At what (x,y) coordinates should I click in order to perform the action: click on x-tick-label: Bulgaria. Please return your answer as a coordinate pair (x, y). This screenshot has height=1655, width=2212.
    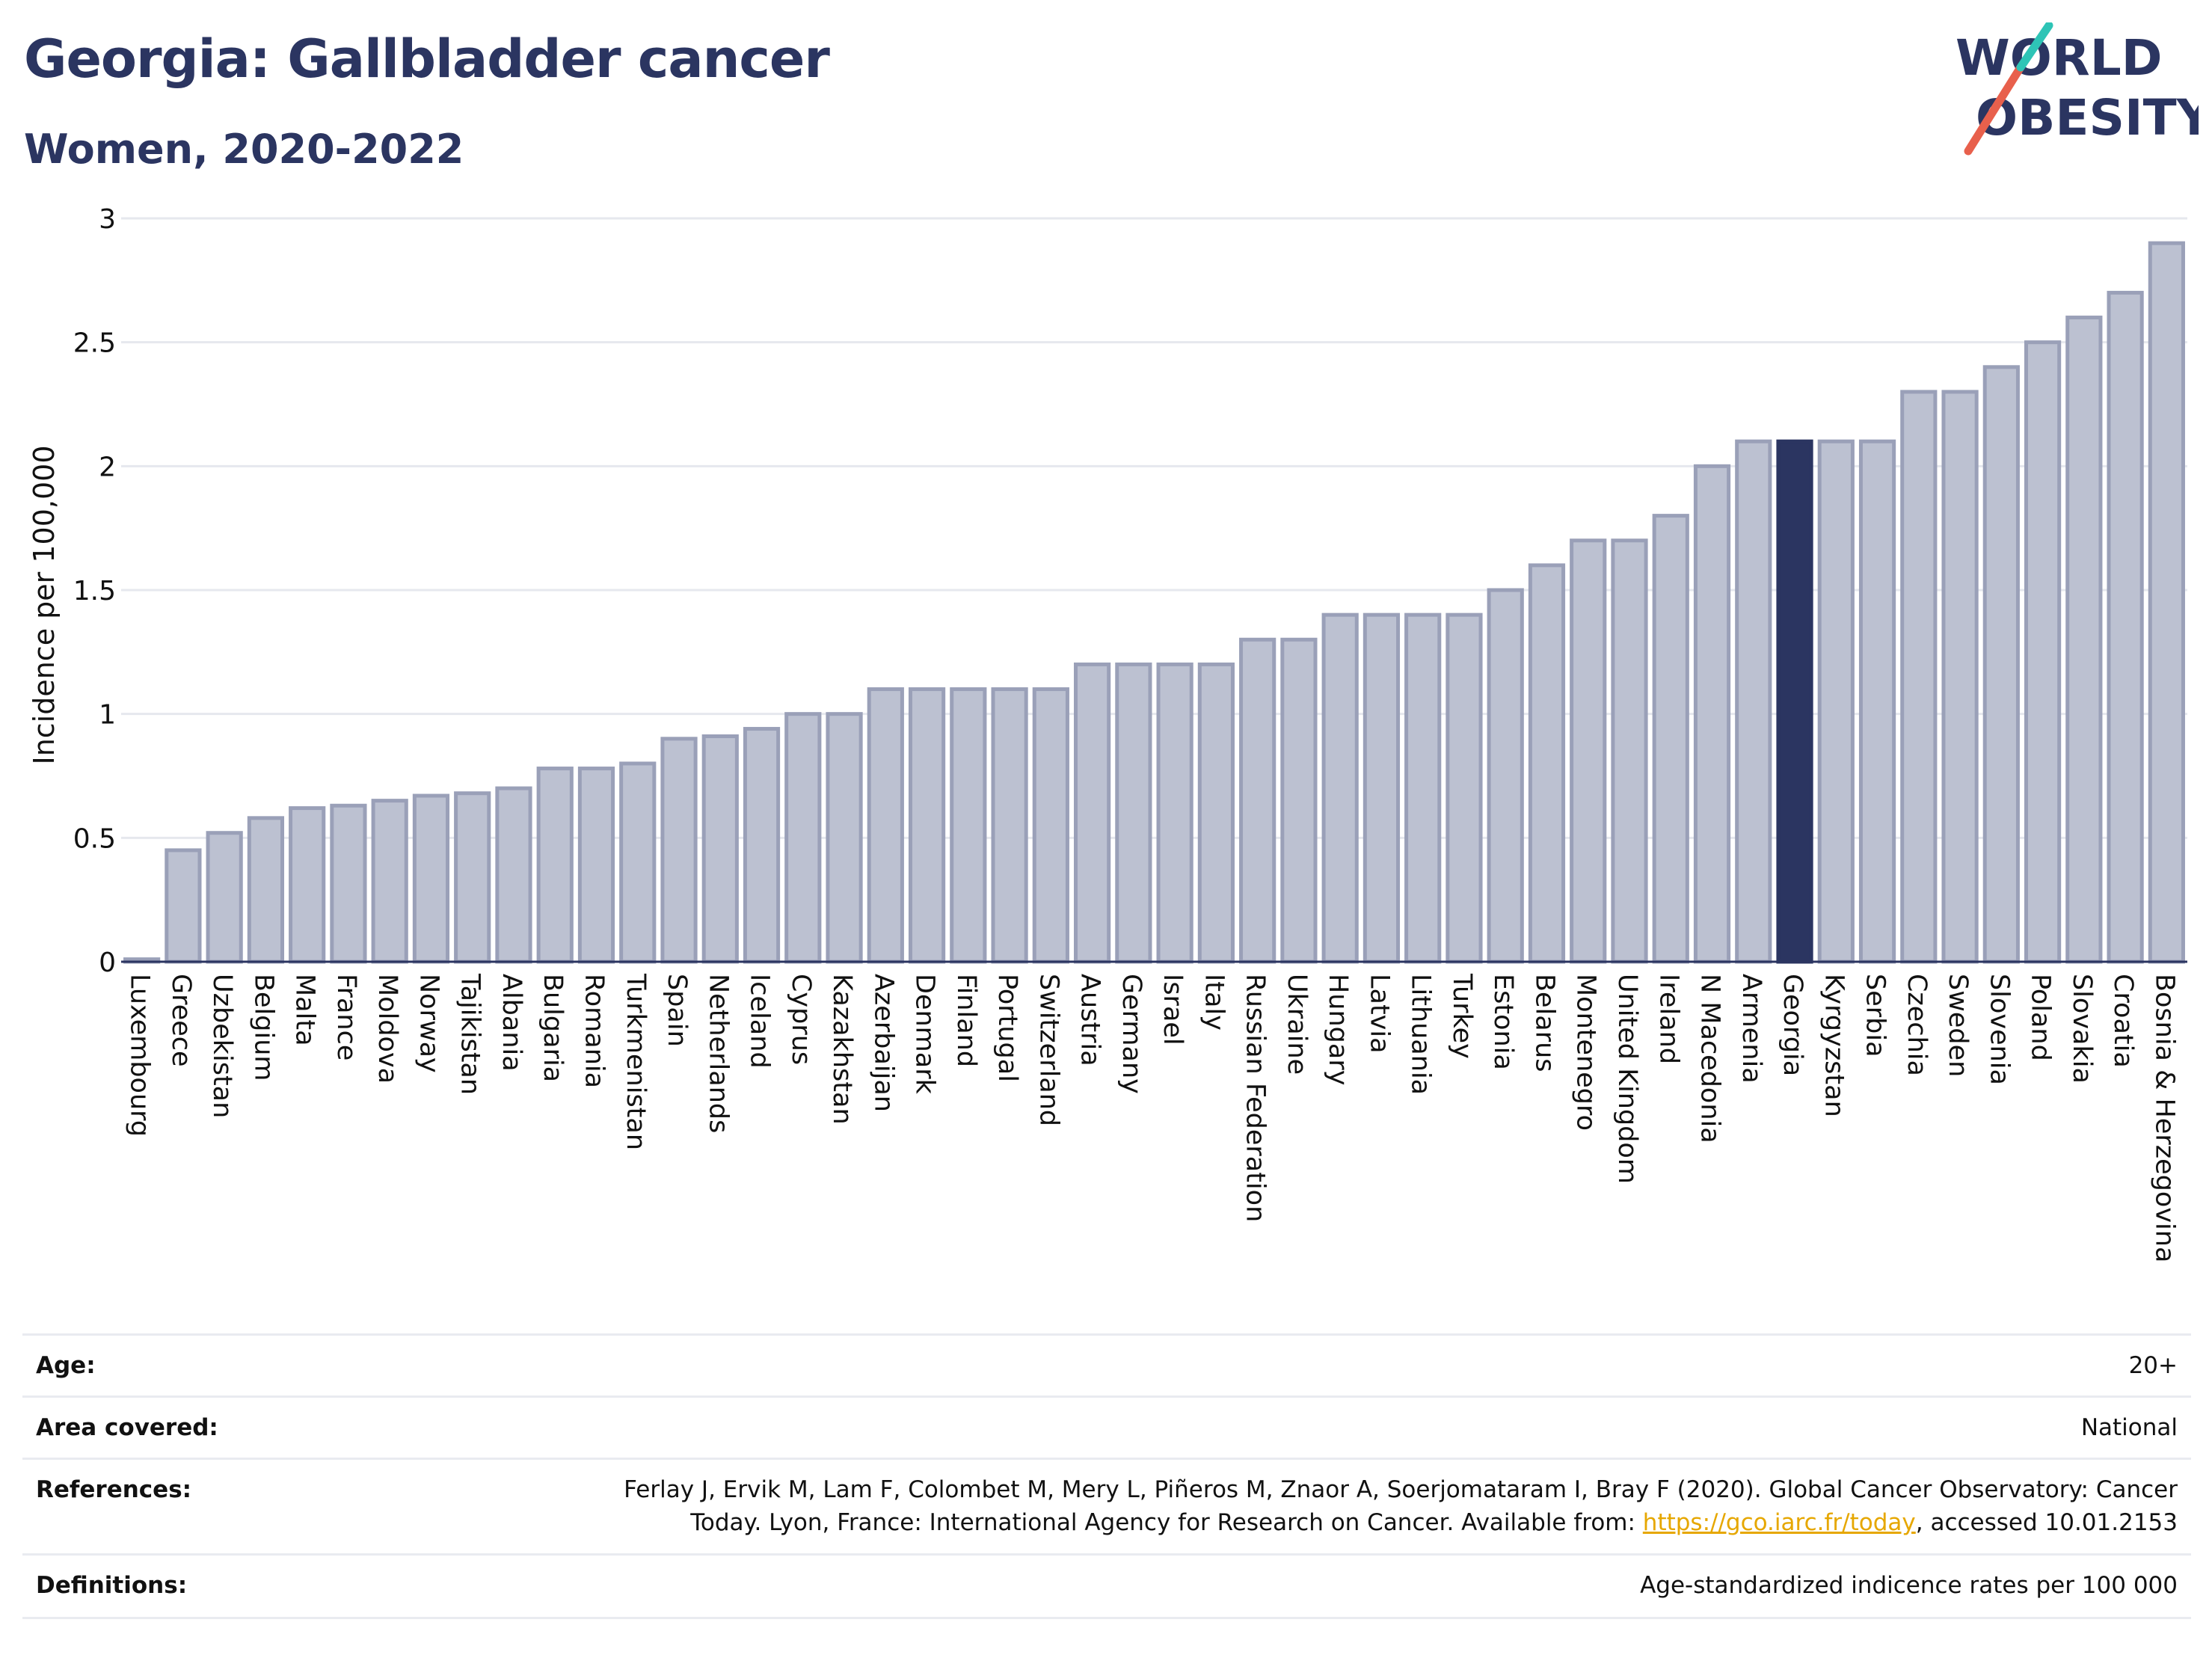
    Looking at the image, I should click on (553, 1028).